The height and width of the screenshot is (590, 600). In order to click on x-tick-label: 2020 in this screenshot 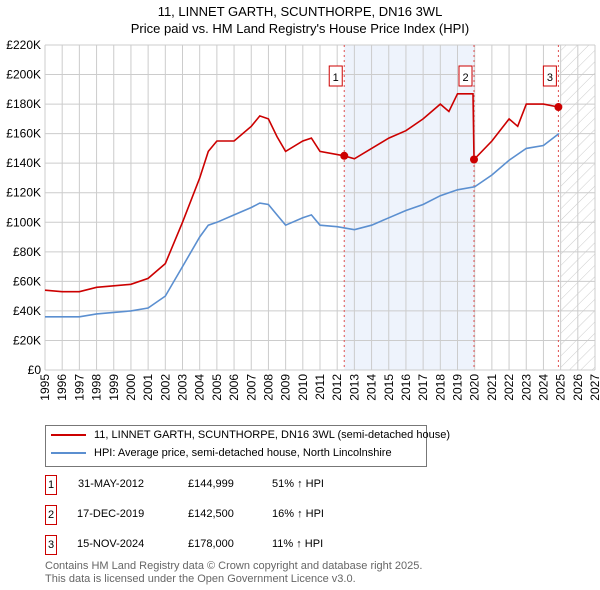, I will do `click(475, 387)`.